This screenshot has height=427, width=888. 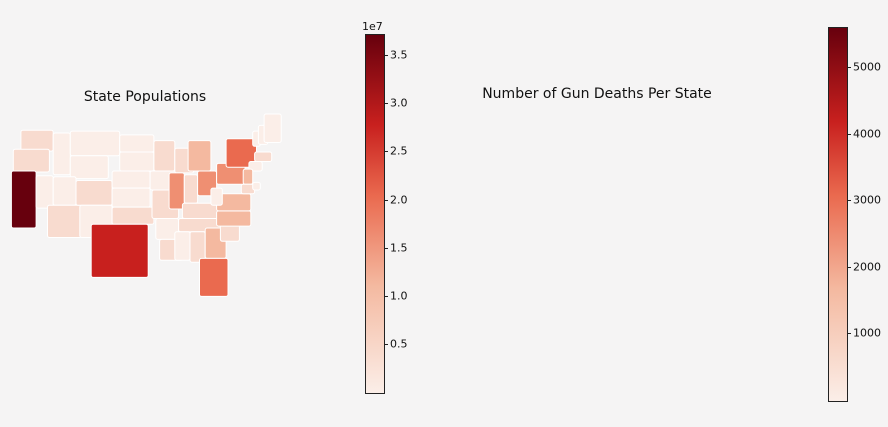 What do you see at coordinates (372, 26) in the screenshot?
I see `colorbar-exponent-label: 1e7` at bounding box center [372, 26].